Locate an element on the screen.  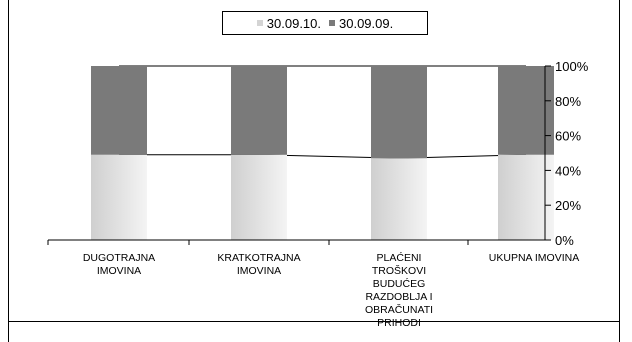
legend-label-series-2: 30.09.09. is located at coordinates (366, 23).